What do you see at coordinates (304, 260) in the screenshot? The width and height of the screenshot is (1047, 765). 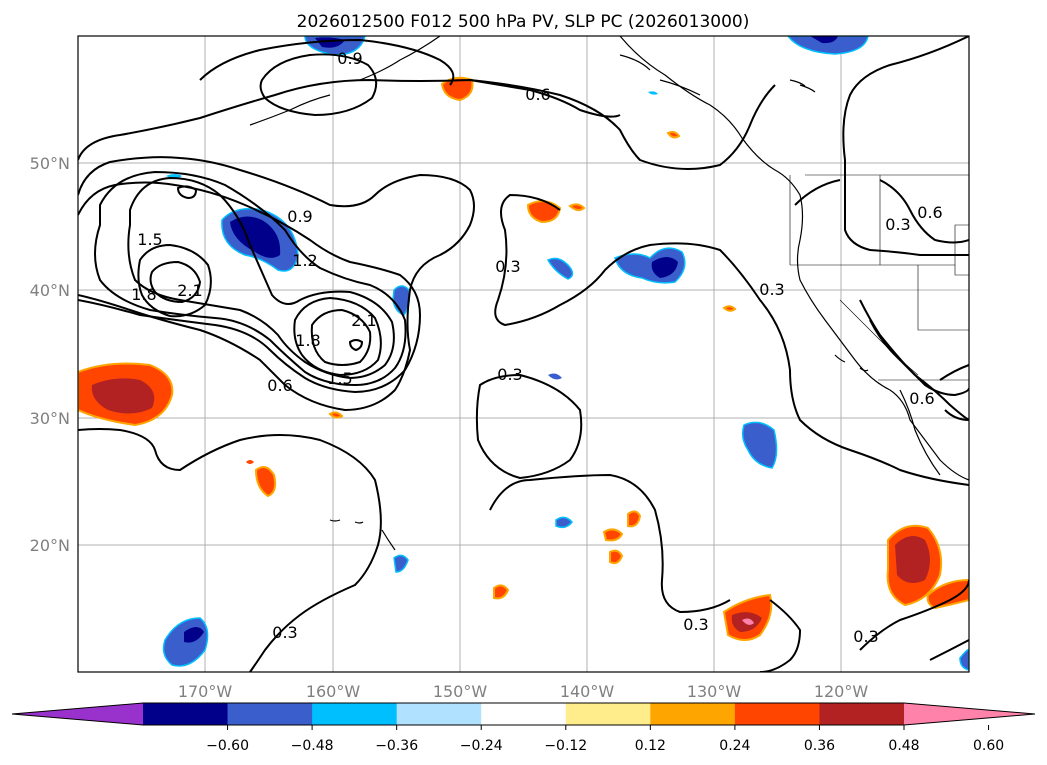 I see `contour-label: 1.2` at bounding box center [304, 260].